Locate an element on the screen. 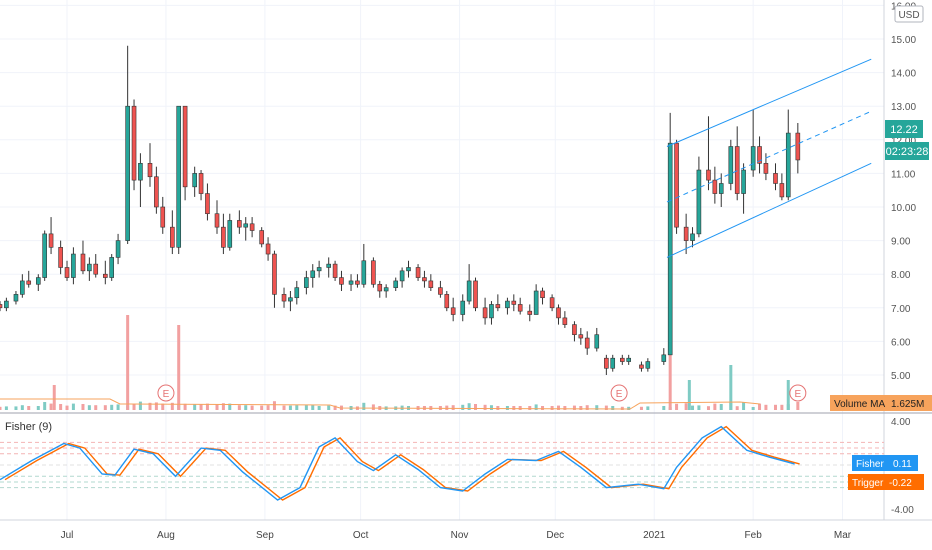 This screenshot has height=550, width=932. price-tick: 7.00 is located at coordinates (901, 309).